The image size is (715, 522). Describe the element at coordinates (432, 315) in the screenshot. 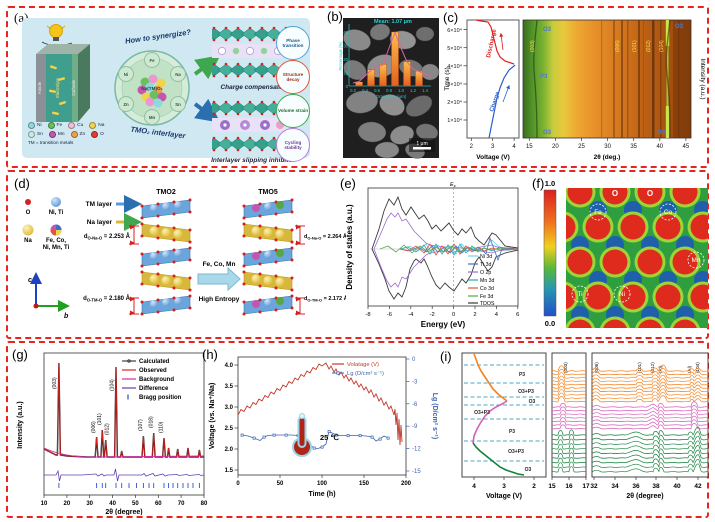

I see `svg-text: -2` at that location.